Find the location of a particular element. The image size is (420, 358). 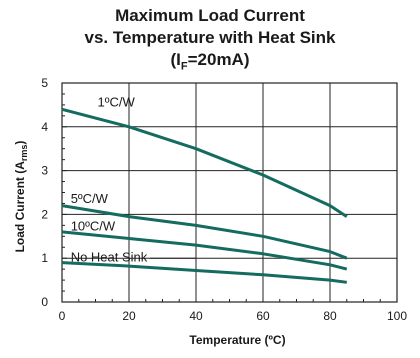

condition-symbol: I is located at coordinates (178, 59).